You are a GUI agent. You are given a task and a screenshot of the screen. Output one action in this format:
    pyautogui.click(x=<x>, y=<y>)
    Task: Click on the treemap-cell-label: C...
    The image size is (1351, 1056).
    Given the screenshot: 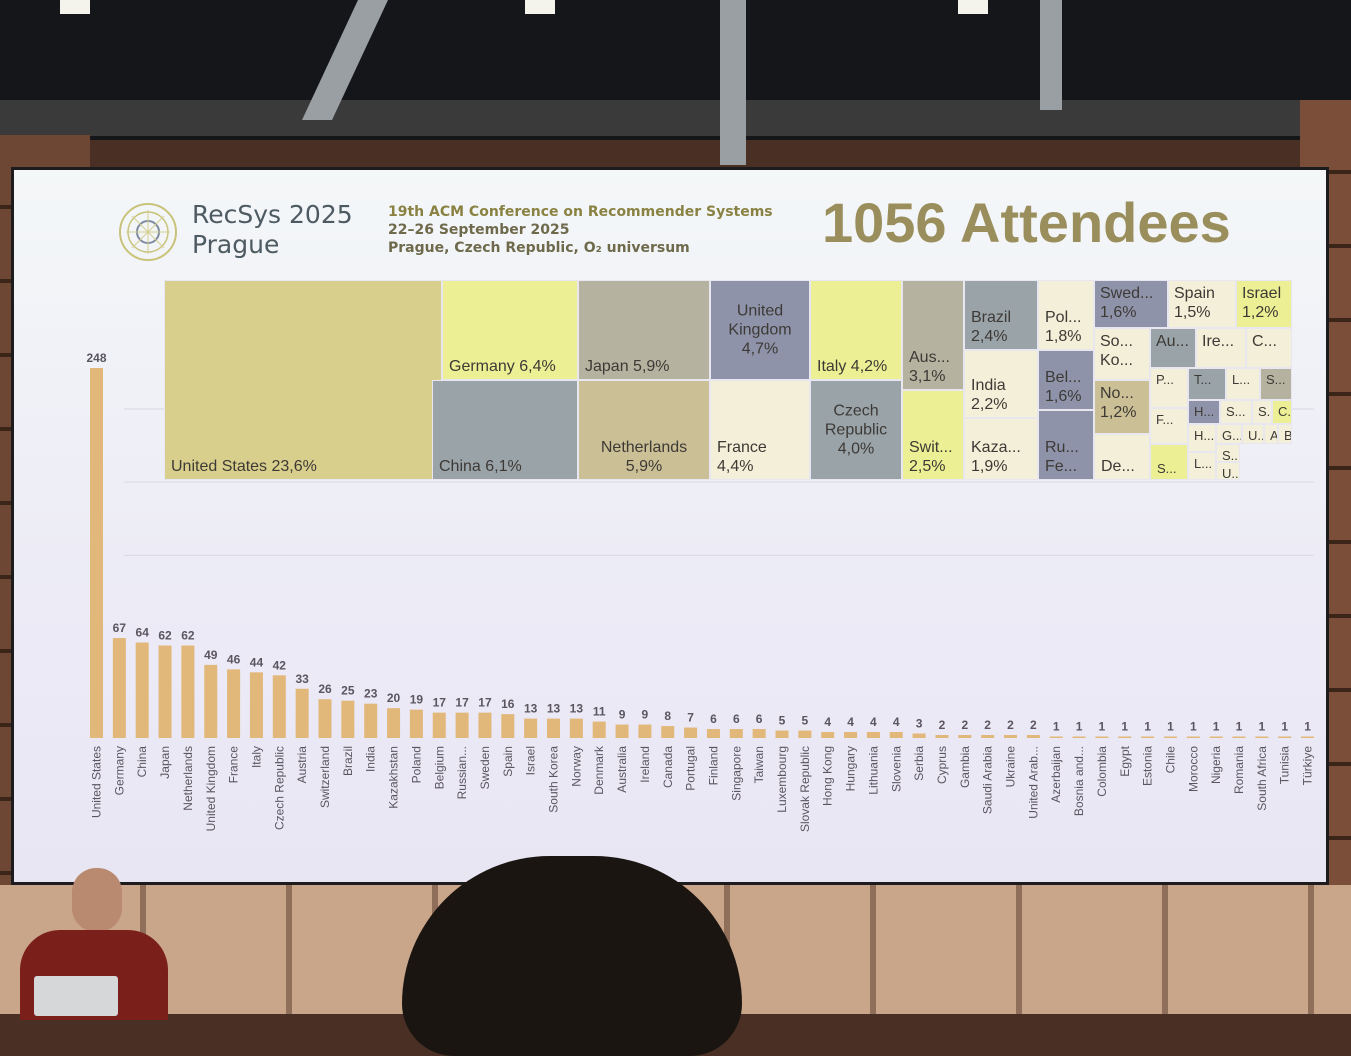 What is the action you would take?
    pyautogui.click(x=1264, y=341)
    